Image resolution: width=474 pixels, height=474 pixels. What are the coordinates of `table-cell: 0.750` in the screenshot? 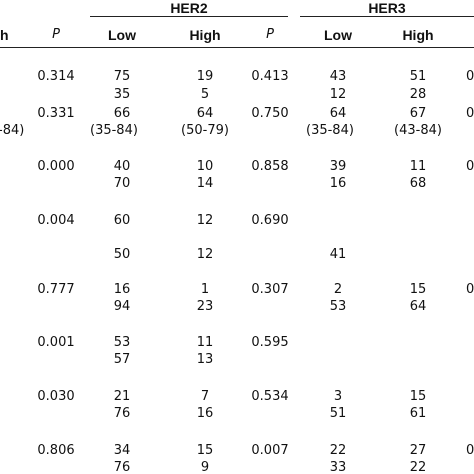 It's located at (270, 113).